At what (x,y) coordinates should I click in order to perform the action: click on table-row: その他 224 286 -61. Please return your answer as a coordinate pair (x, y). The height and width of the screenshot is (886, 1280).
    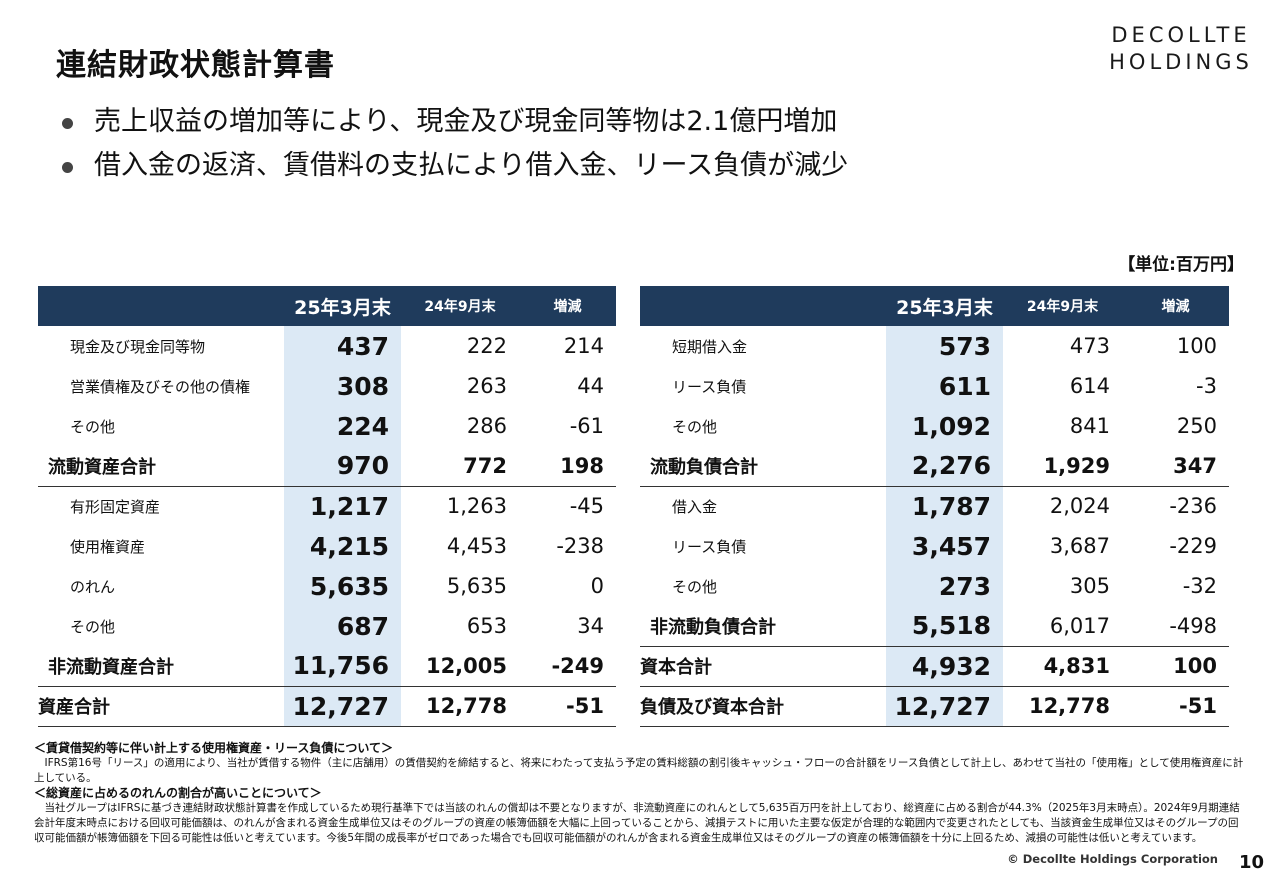
    Looking at the image, I should click on (327, 426).